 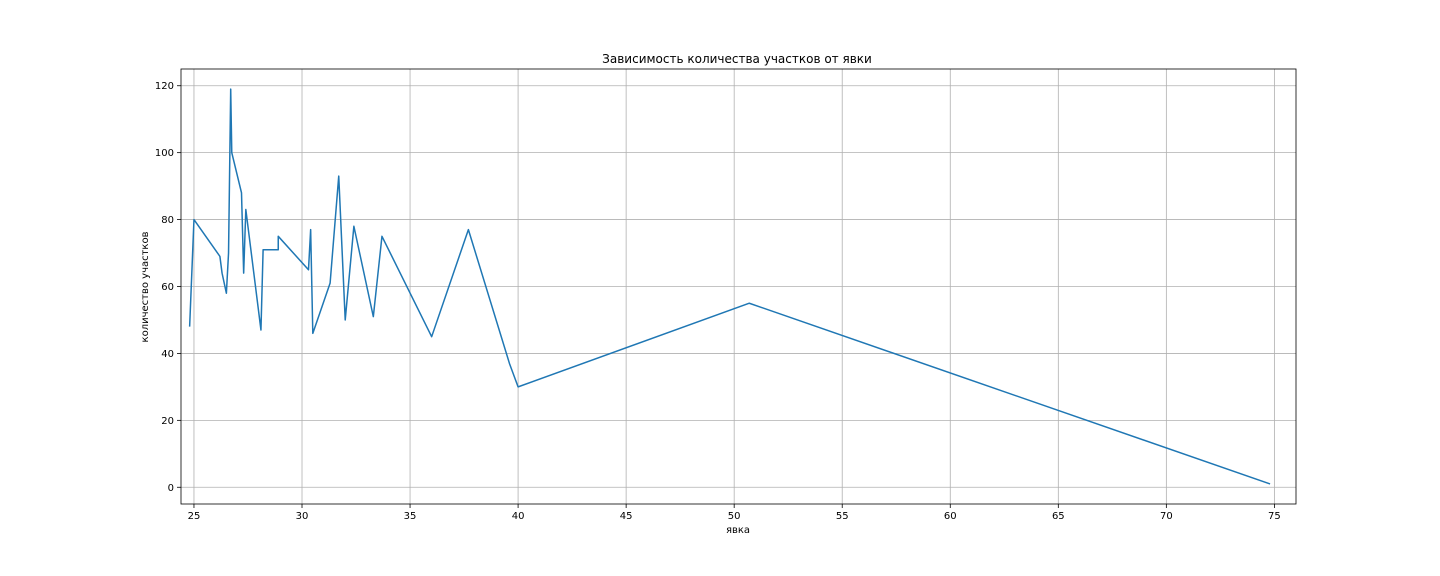 I want to click on x-axis-label: явка, so click(x=738, y=530).